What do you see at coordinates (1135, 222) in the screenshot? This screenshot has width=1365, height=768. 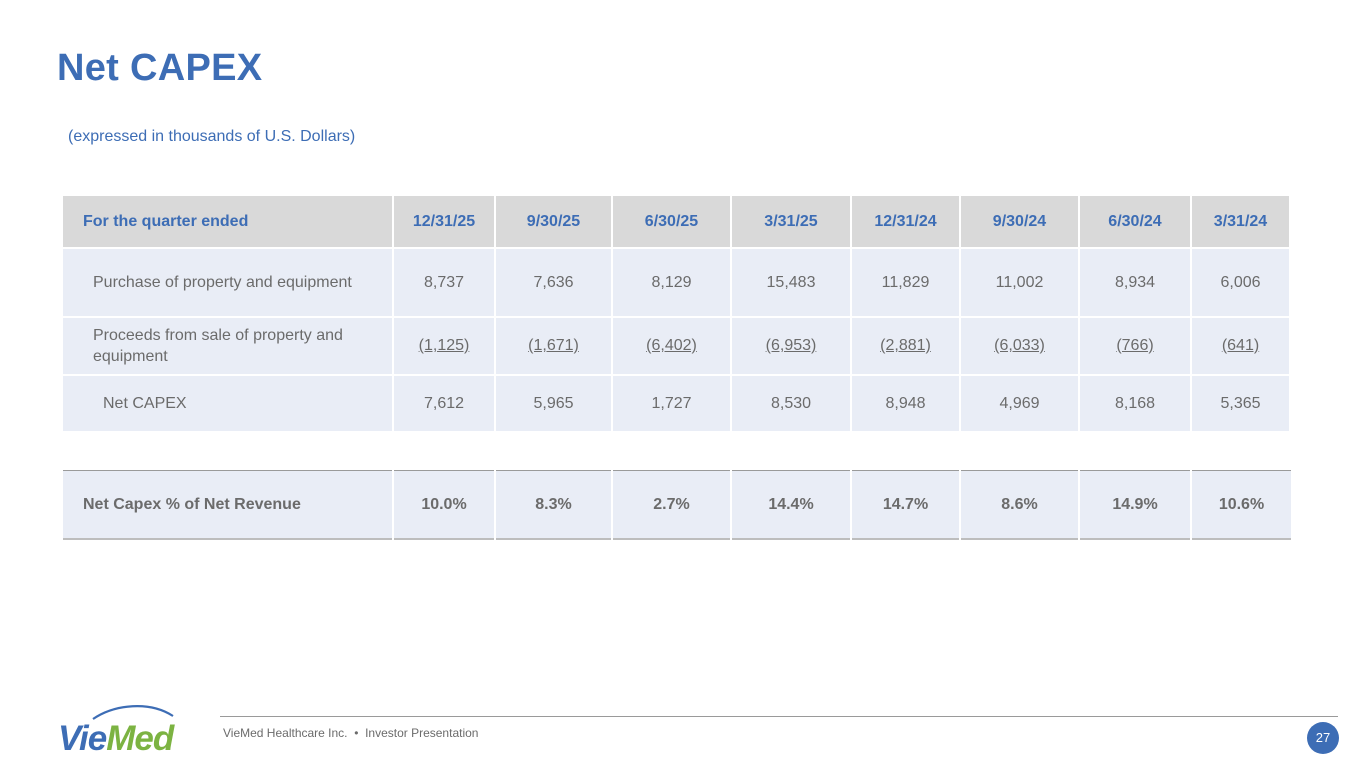 I see `period-header: 6/30/24` at bounding box center [1135, 222].